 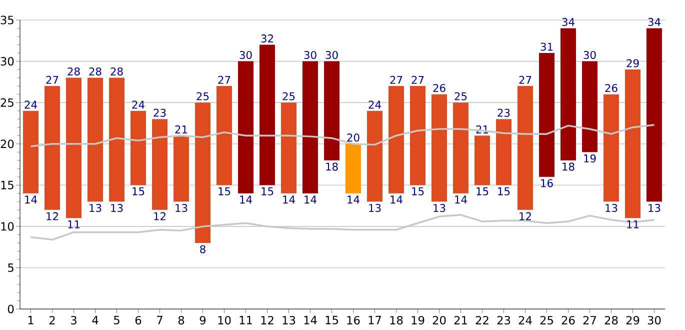 What do you see at coordinates (525, 320) in the screenshot?
I see `x-tick-label: 24` at bounding box center [525, 320].